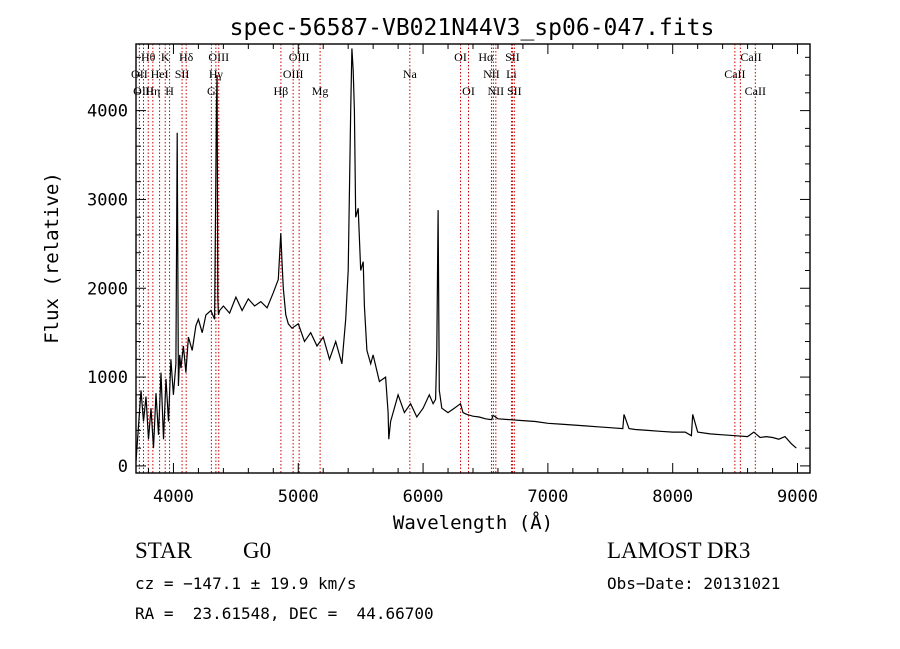 Image resolution: width=900 pixels, height=649 pixels. What do you see at coordinates (410, 74) in the screenshot?
I see `line-label-16: Na` at bounding box center [410, 74].